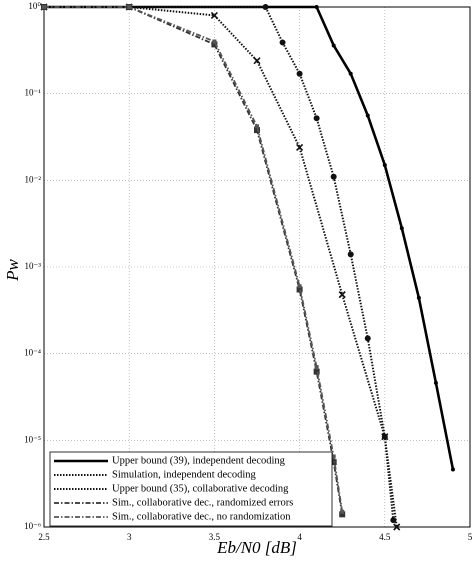 This screenshot has width=474, height=566. I want to click on x-tick-label: 2.5, so click(44, 537).